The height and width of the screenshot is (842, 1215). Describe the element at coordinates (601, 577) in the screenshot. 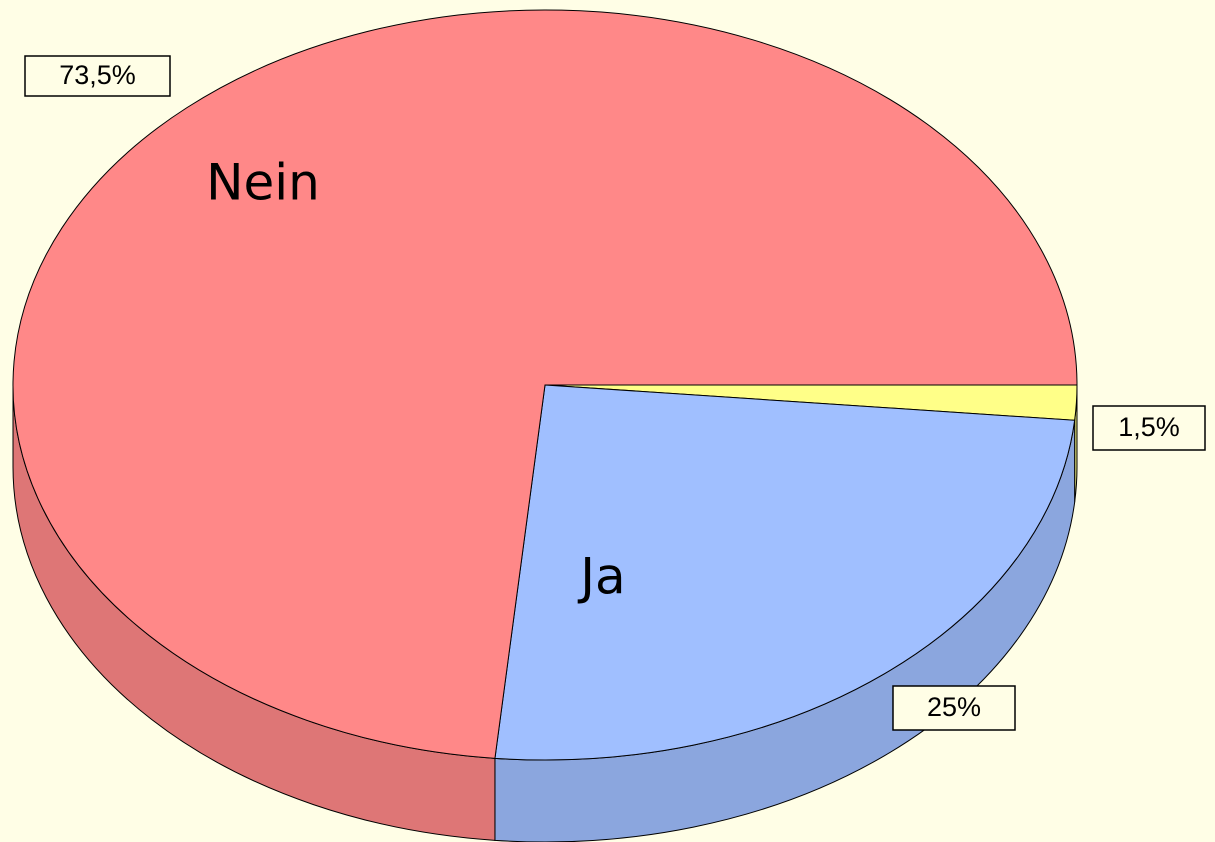

I see `category-label: Ja` at that location.